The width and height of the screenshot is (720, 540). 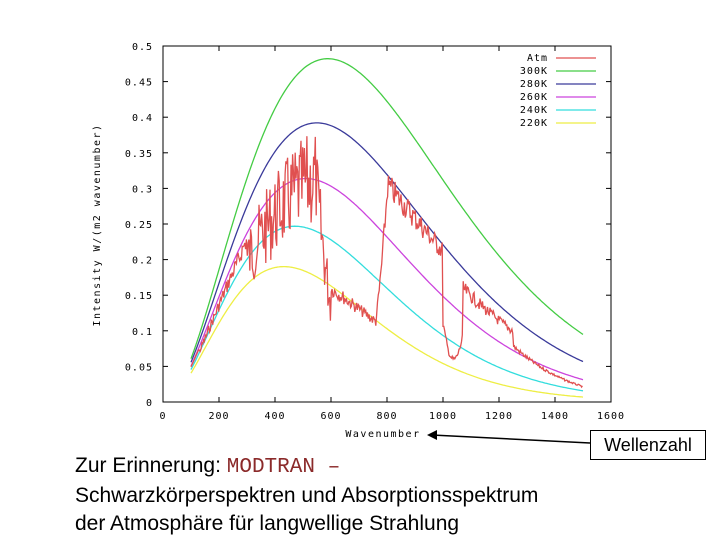 What do you see at coordinates (139, 83) in the screenshot?
I see `y-tick-label: 0.45` at bounding box center [139, 83].